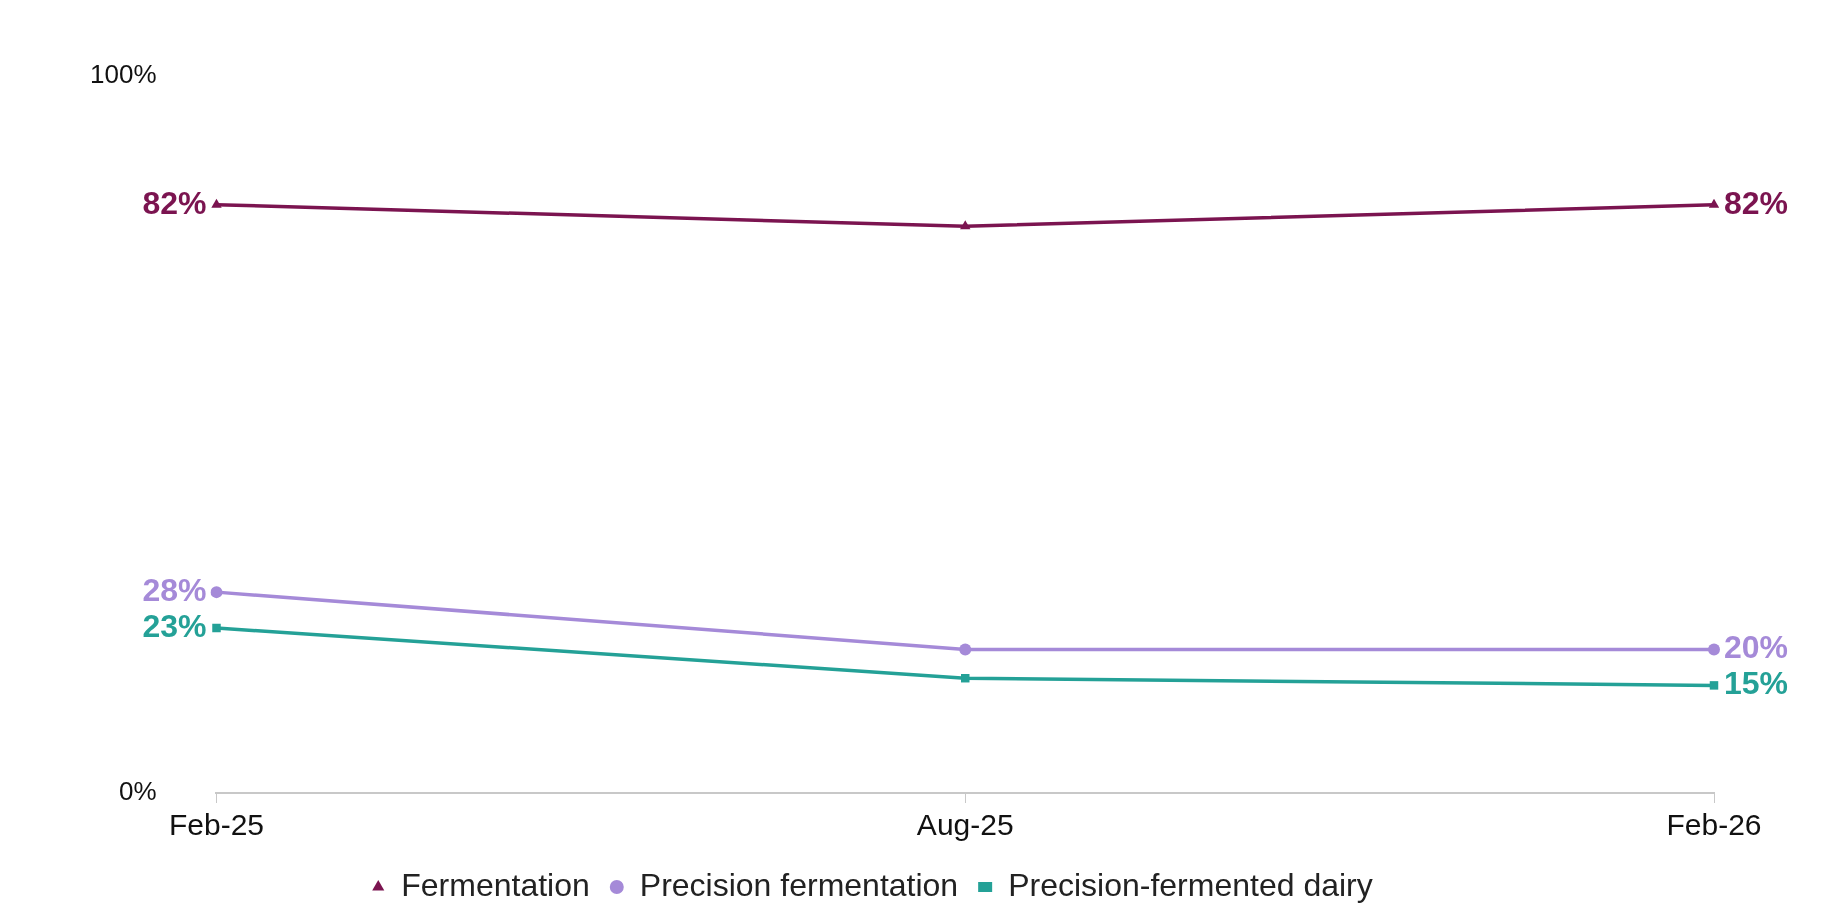 The image size is (1824, 923). What do you see at coordinates (1756, 647) in the screenshot?
I see `data-label: 20%` at bounding box center [1756, 647].